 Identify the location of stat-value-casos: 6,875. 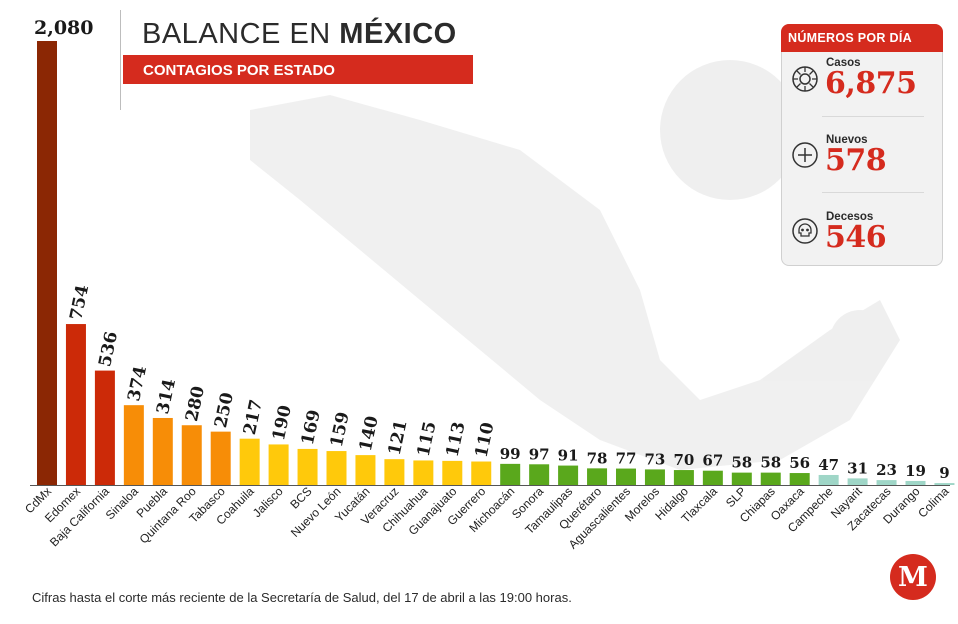
(871, 83).